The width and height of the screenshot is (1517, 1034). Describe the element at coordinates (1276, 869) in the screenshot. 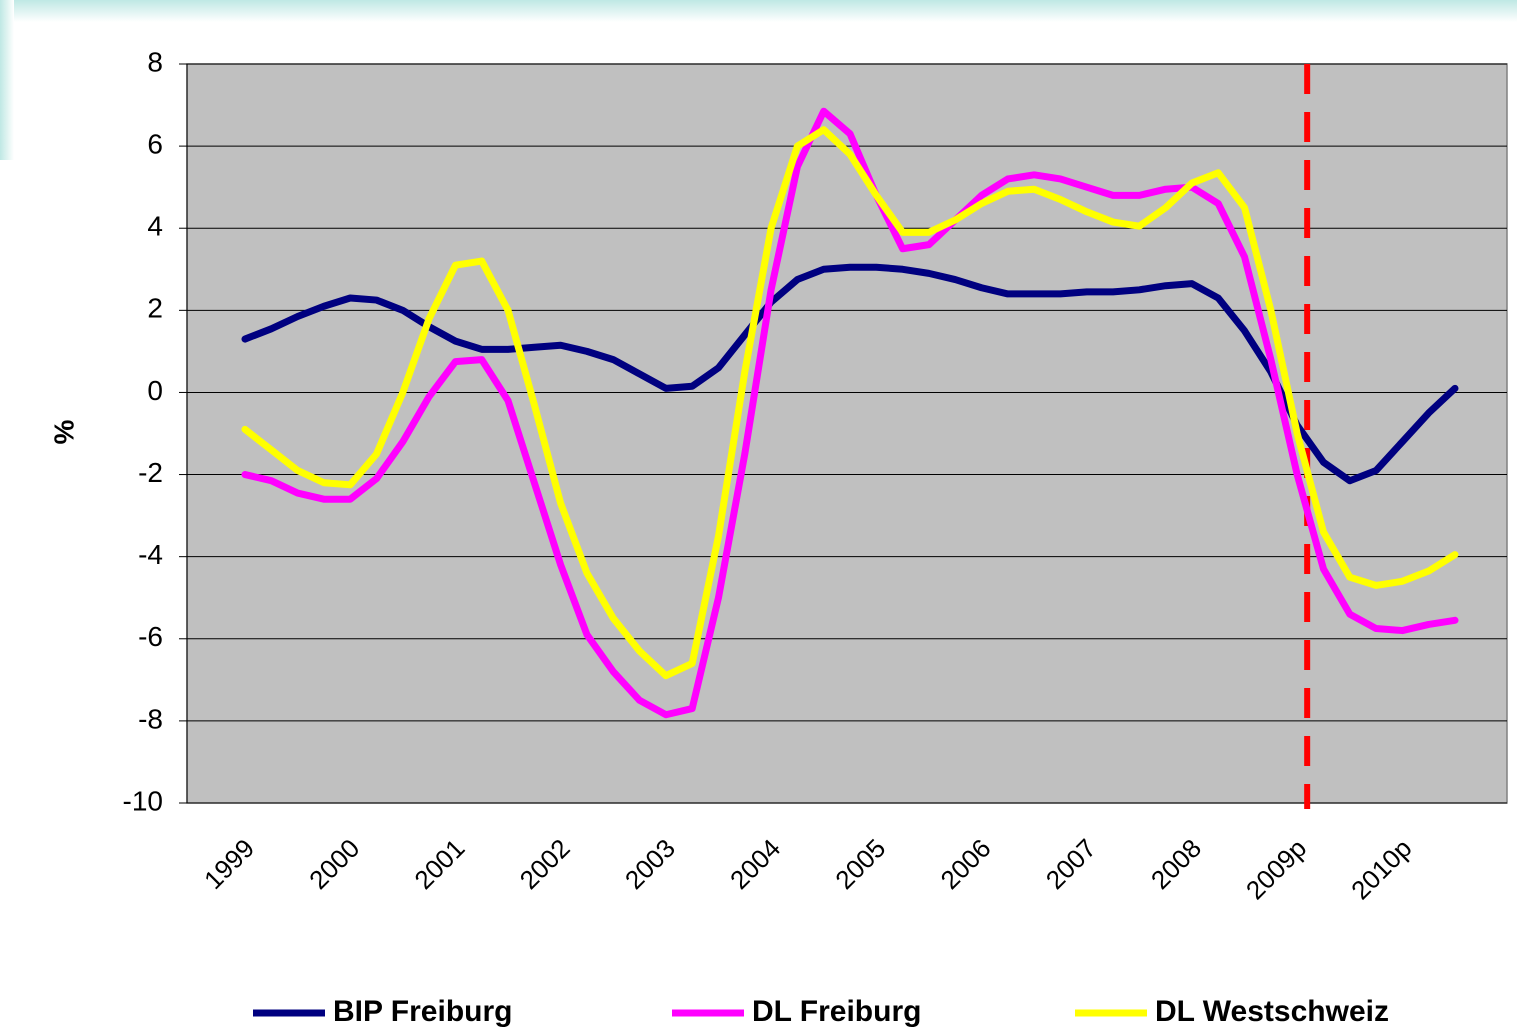

I see `x-tick-label: 2009p` at that location.